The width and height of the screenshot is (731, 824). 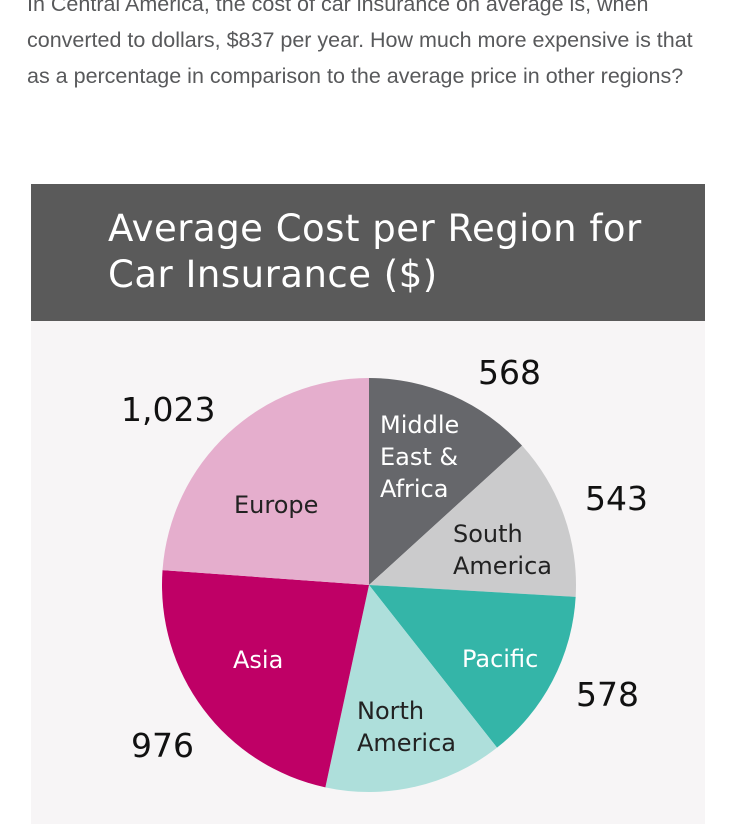 I want to click on pie-slice-north-america, so click(x=411, y=688).